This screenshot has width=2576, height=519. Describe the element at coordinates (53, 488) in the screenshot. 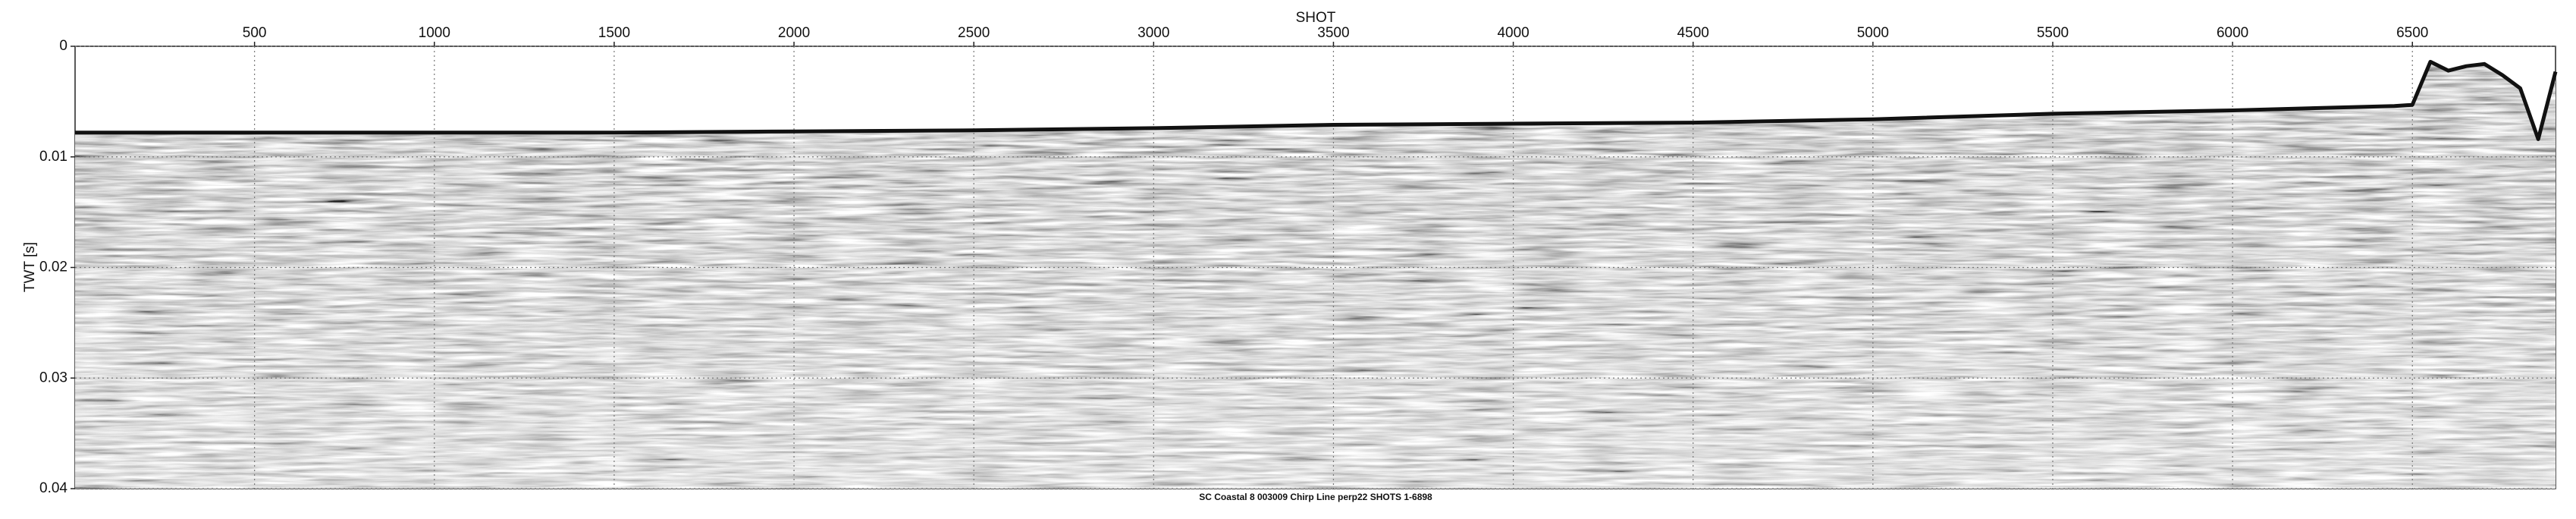

I see `y-tick-label: 0.04` at that location.